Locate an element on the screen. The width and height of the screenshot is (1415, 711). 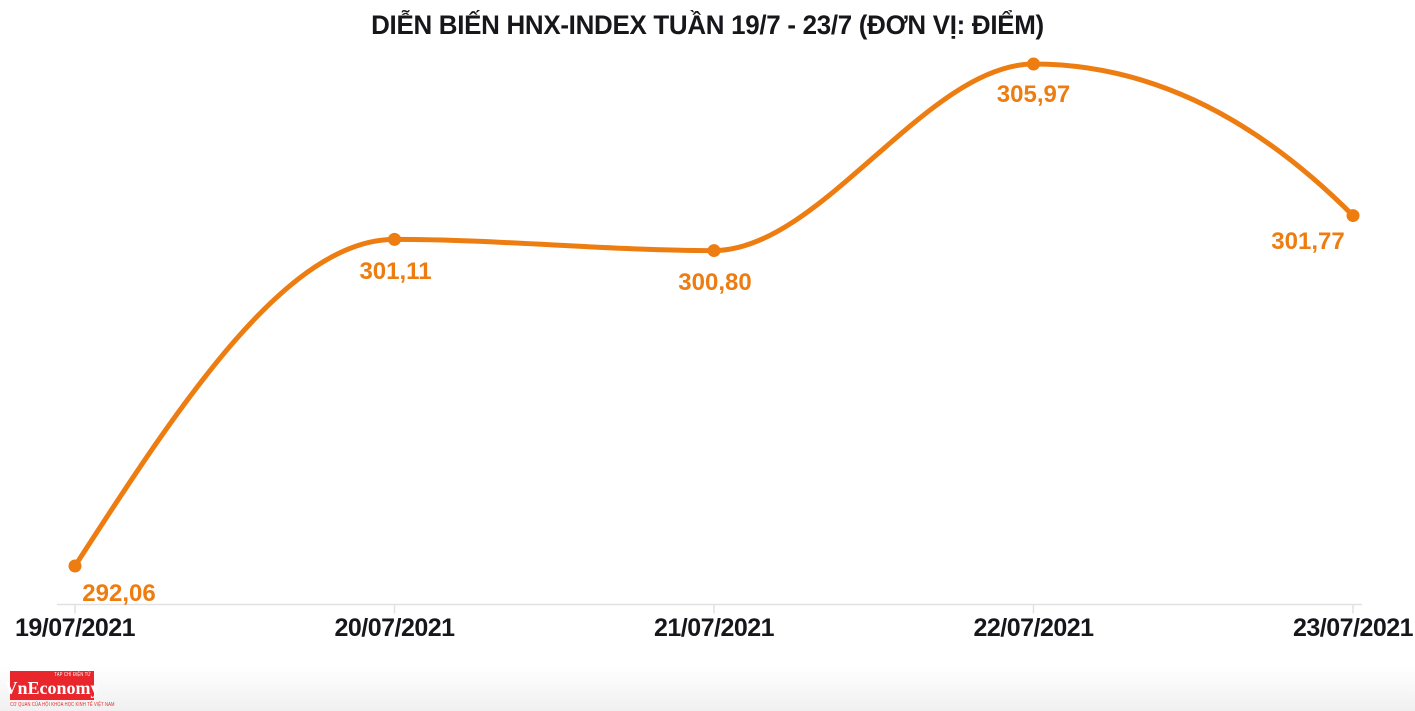
point-value-label: 300,80 is located at coordinates (715, 282).